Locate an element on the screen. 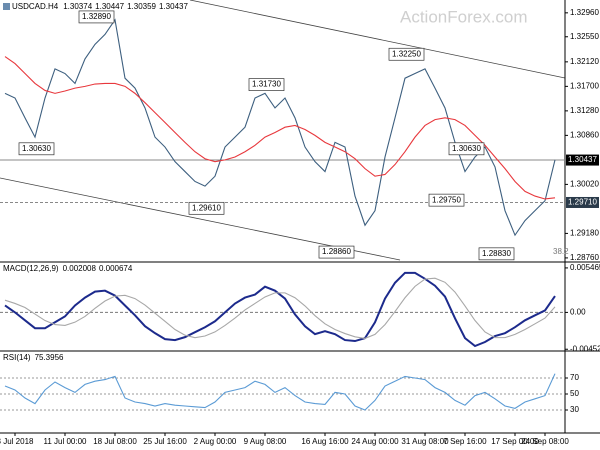 The image size is (600, 450). x-tick-label: 7 Sep 16:00 is located at coordinates (465, 441).